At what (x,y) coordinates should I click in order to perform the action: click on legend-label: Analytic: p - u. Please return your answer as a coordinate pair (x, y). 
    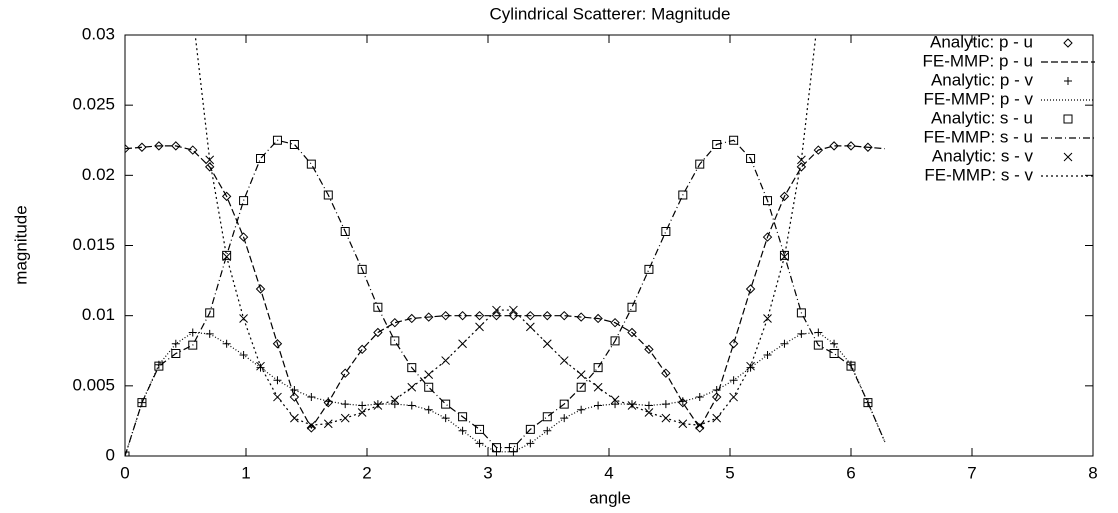
    Looking at the image, I should click on (981, 41).